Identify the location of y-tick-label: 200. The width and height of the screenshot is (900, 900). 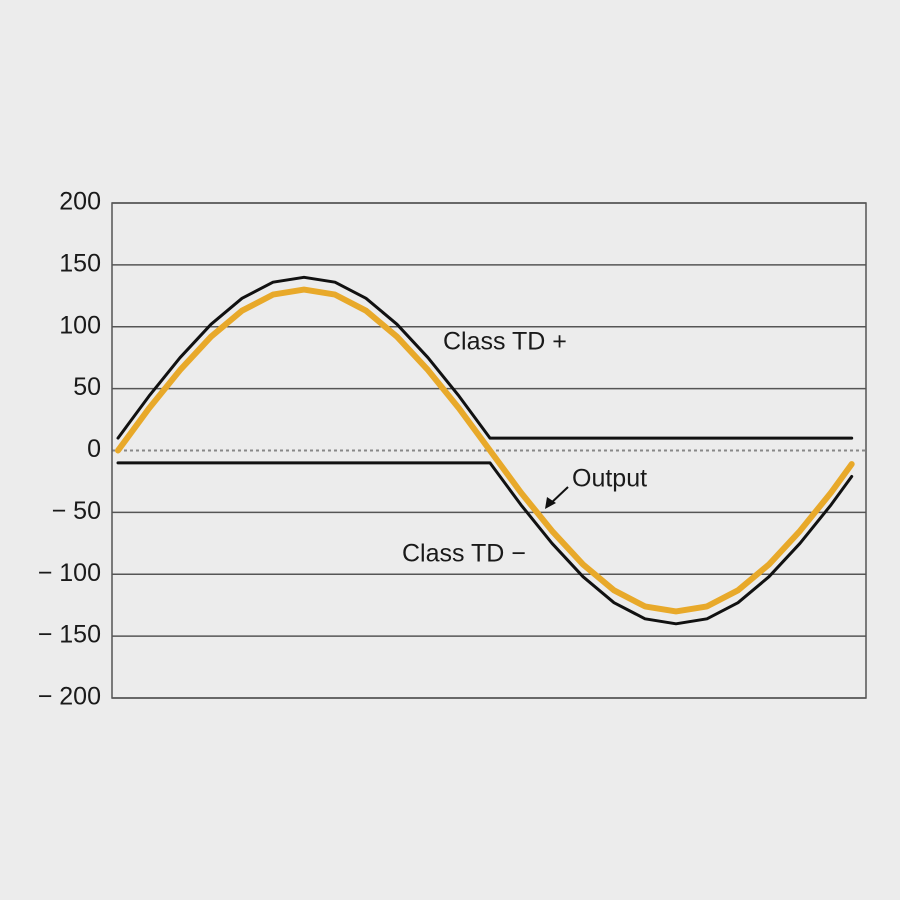
(80, 202).